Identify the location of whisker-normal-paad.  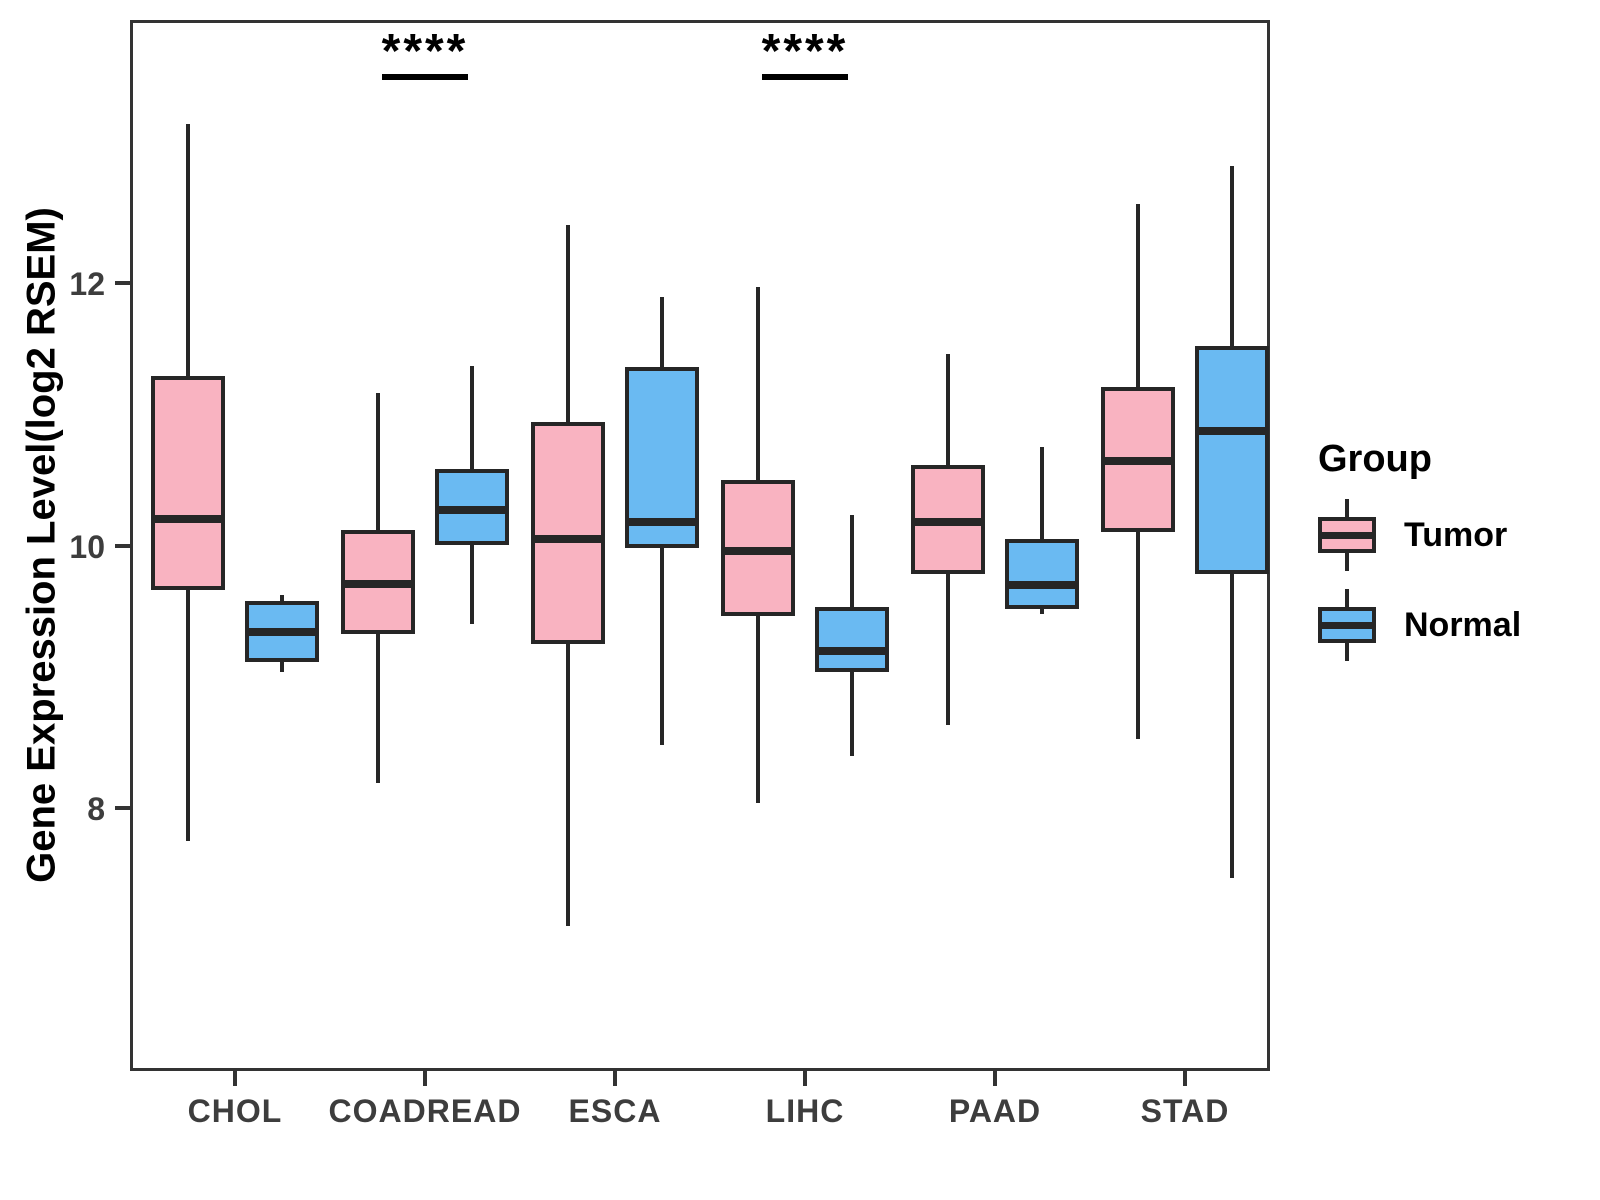
(1042, 530).